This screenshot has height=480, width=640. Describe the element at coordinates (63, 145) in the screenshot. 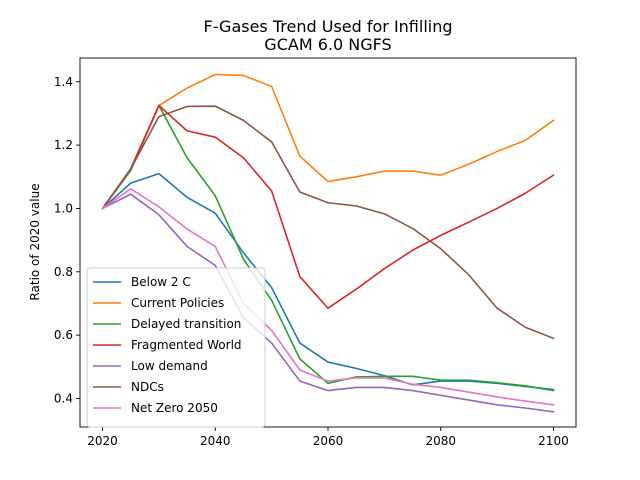

I see `y-tick-label: 1.2` at that location.